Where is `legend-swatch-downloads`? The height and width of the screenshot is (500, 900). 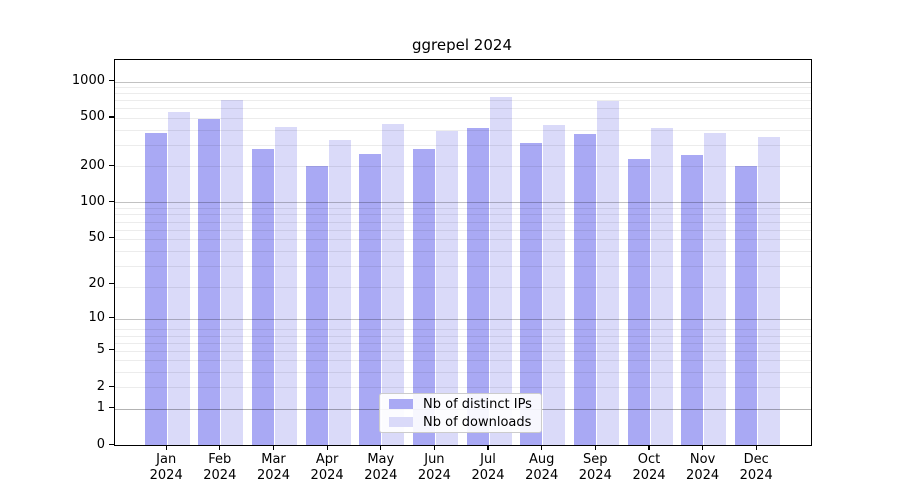
legend-swatch-downloads is located at coordinates (401, 422).